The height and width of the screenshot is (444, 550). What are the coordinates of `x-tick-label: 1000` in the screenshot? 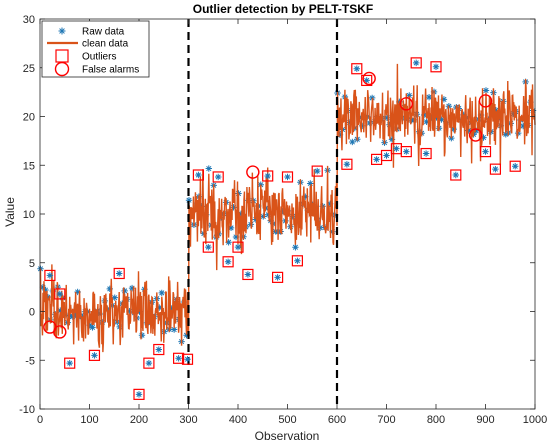 It's located at (535, 420).